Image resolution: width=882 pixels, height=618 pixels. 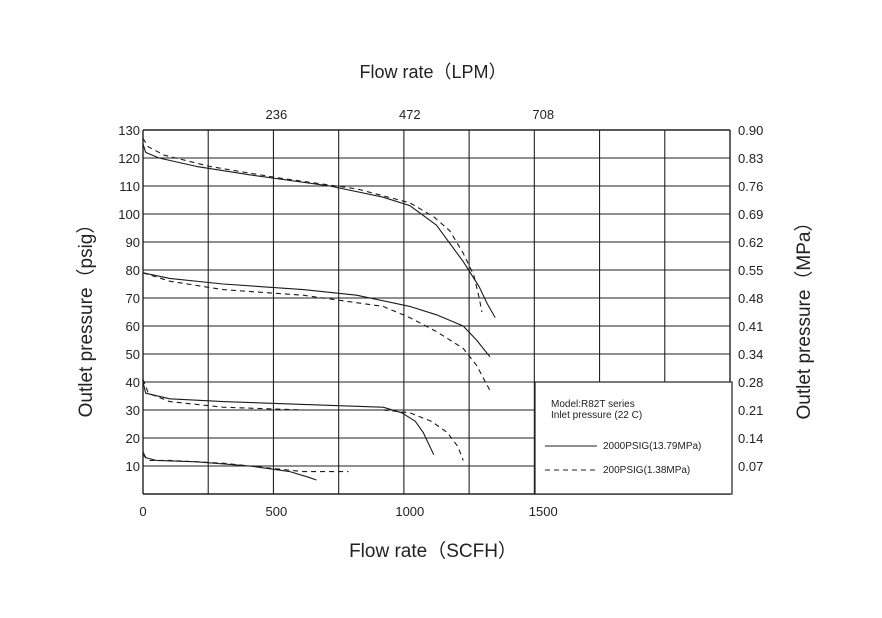 I want to click on y-tick-label-left: 30, so click(x=133, y=410).